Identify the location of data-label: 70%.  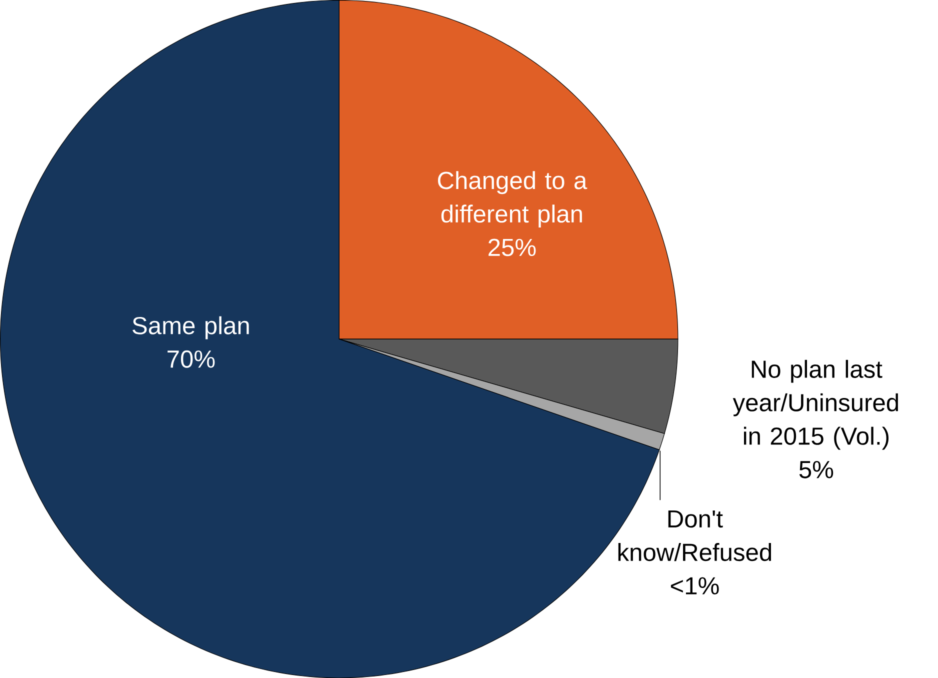
(191, 359).